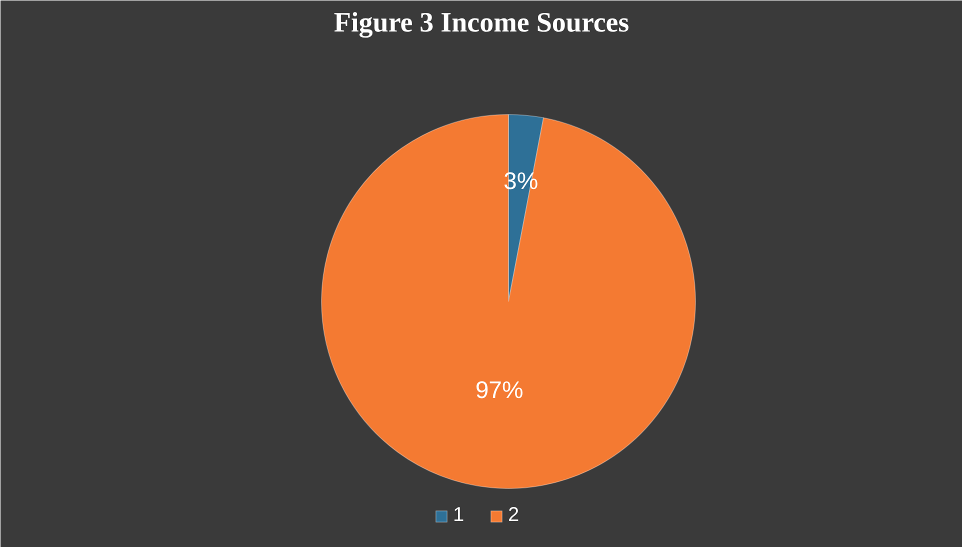 The height and width of the screenshot is (547, 962). I want to click on legend-label: 1, so click(459, 515).